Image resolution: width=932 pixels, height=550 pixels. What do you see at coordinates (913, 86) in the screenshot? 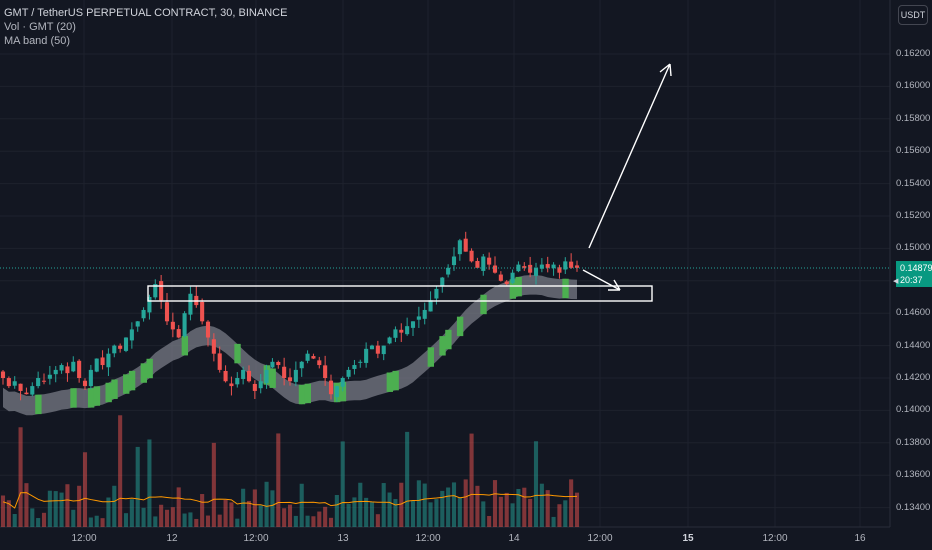
I see `price-axis-label: 0.16000` at bounding box center [913, 86].